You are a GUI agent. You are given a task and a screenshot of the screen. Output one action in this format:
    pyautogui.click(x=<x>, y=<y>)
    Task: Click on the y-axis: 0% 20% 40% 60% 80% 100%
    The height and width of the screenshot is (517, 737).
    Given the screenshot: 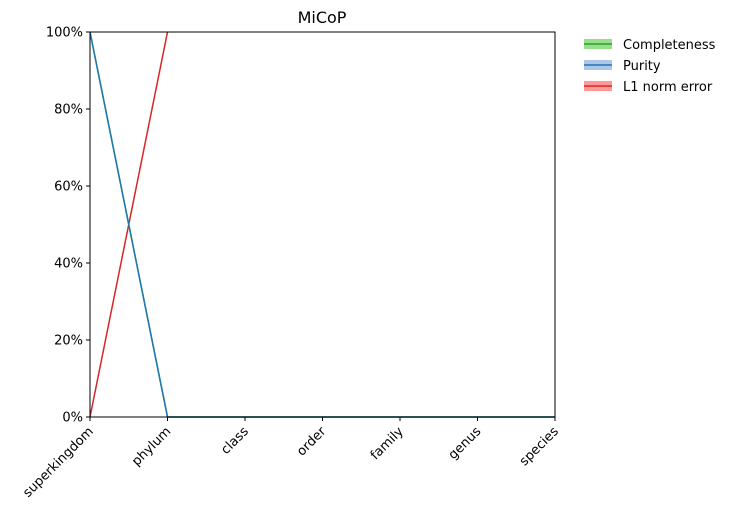 What is the action you would take?
    pyautogui.click(x=68, y=226)
    